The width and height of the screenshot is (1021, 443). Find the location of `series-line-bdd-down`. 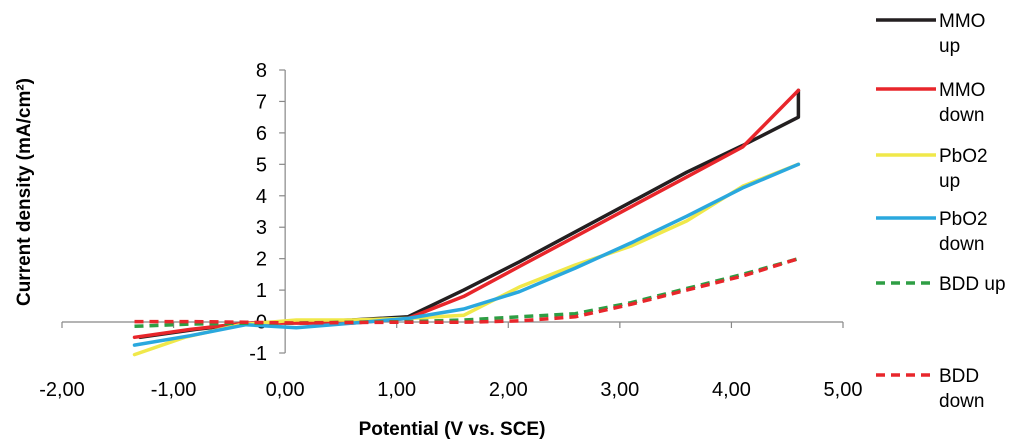

series-line-bdd-down is located at coordinates (466, 291).